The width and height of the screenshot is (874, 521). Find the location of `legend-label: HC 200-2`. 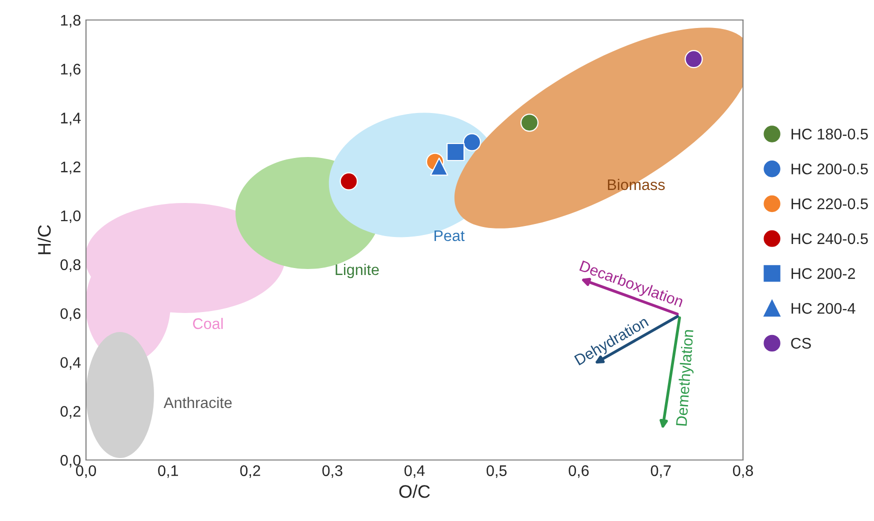

legend-label: HC 200-2 is located at coordinates (823, 273).